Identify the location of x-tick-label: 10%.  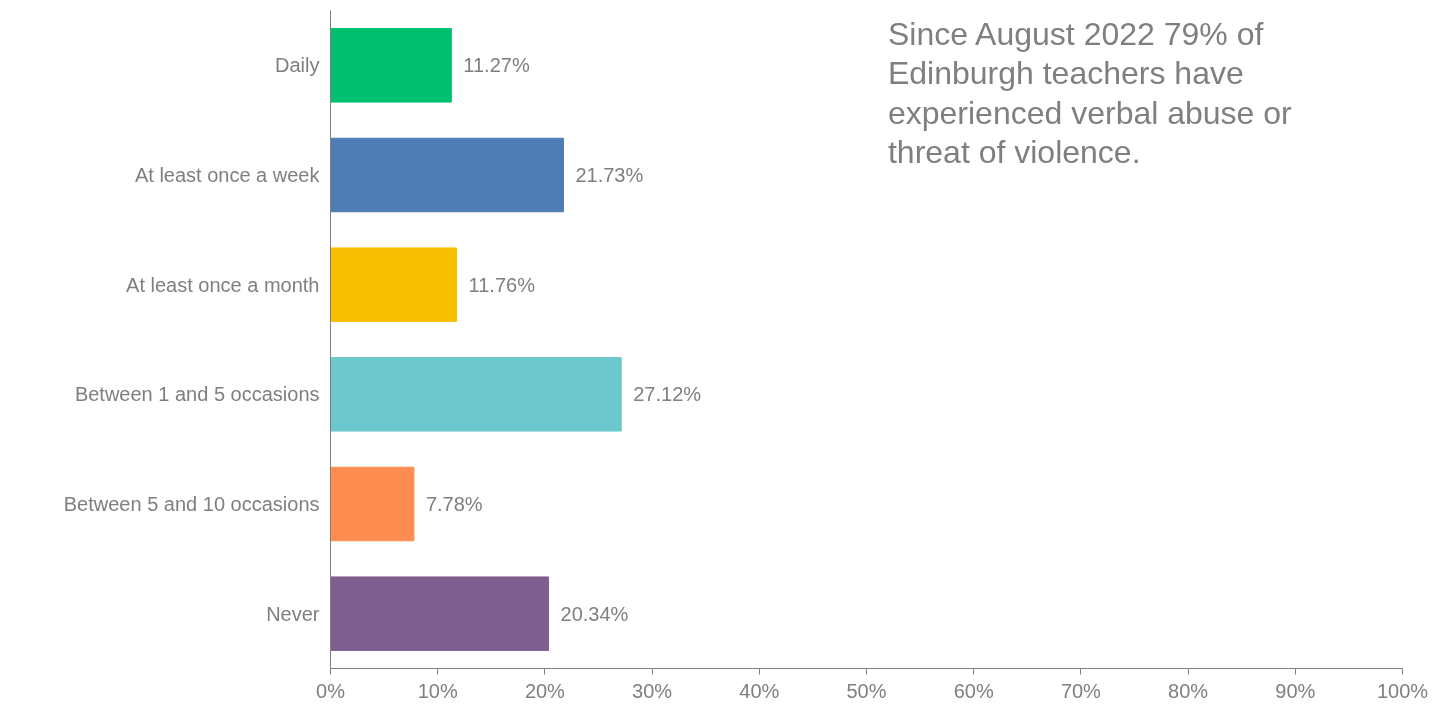
(437, 690).